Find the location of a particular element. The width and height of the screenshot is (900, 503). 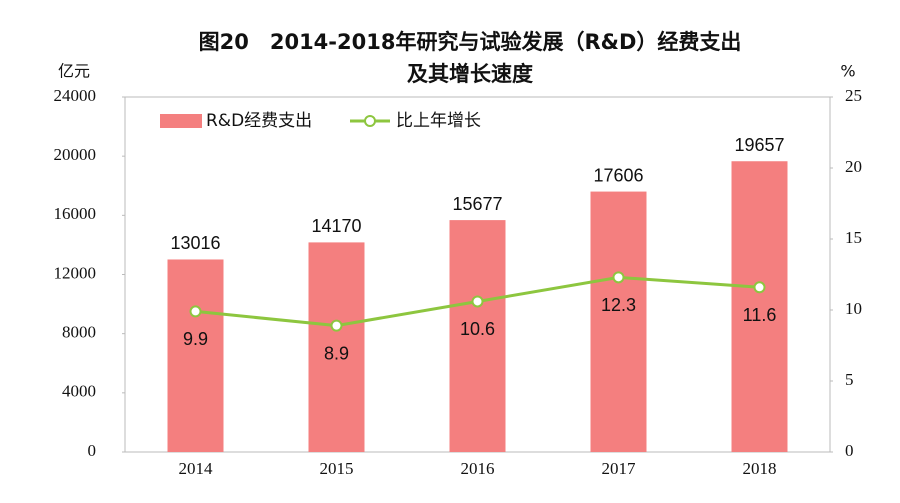

y2-axis-label: % is located at coordinates (847, 71).